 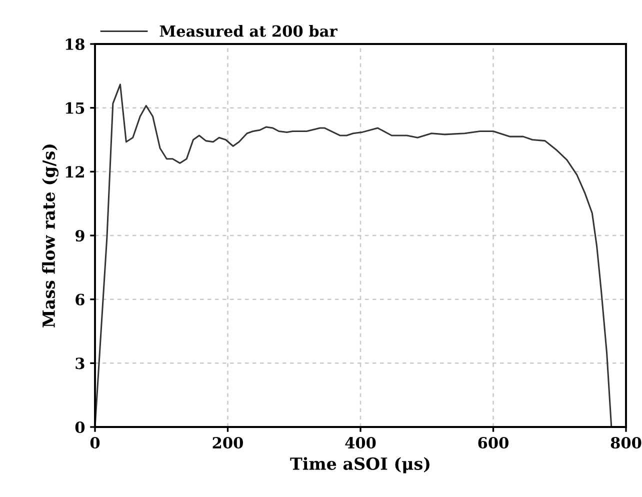 I want to click on y-tick-label: 15, so click(x=75, y=108).